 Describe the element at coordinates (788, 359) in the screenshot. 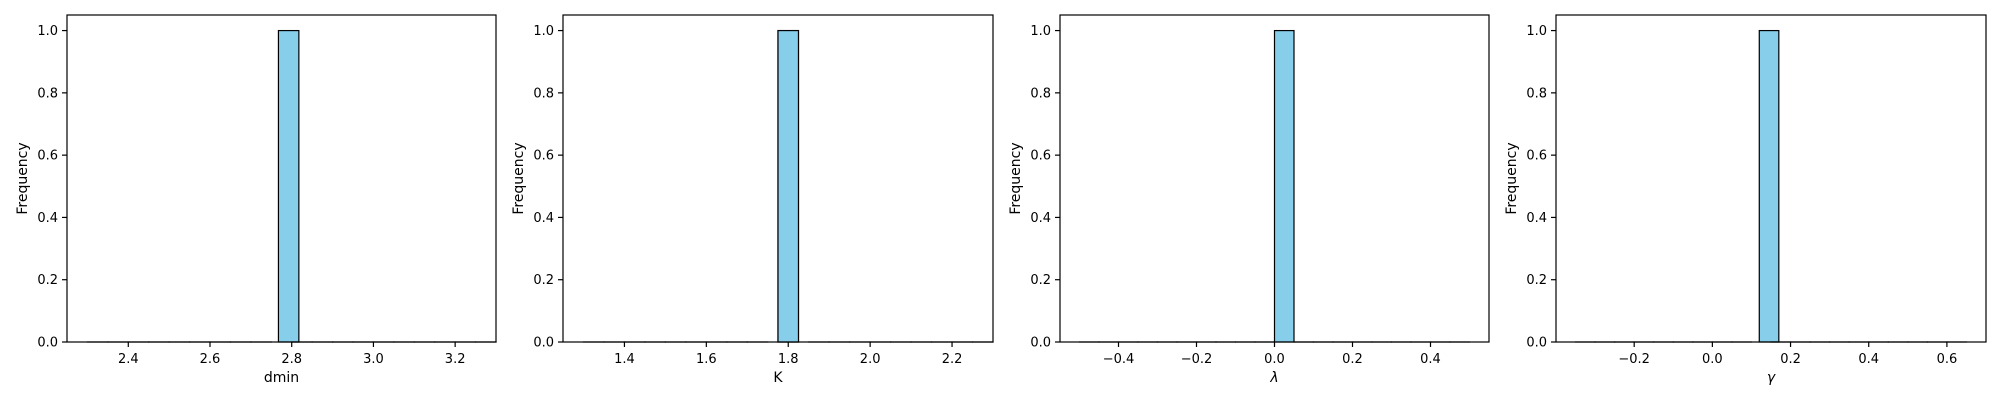

I see `x-tick-label: 1.8` at that location.